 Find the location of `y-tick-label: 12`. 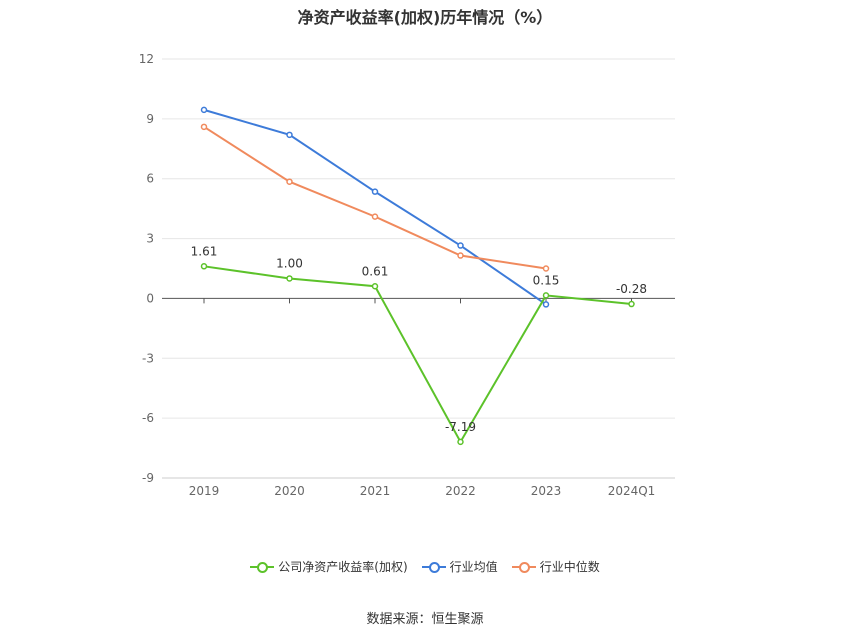

y-tick-label: 12 is located at coordinates (146, 59).